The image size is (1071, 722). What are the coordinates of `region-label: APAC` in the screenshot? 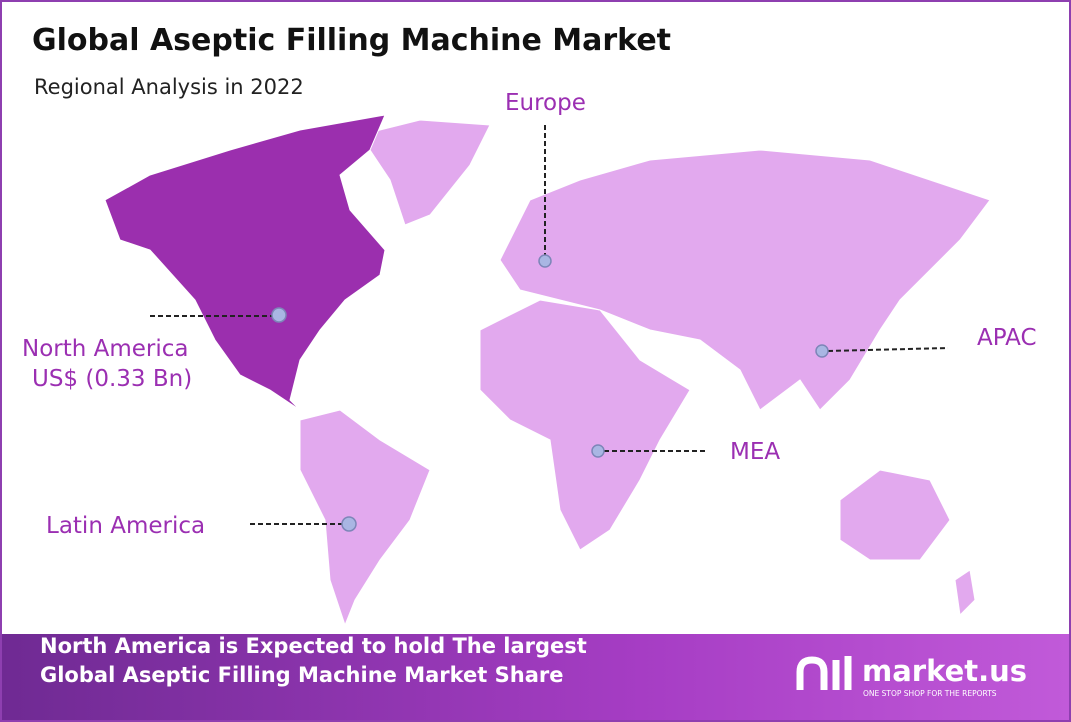 It's located at (1007, 338).